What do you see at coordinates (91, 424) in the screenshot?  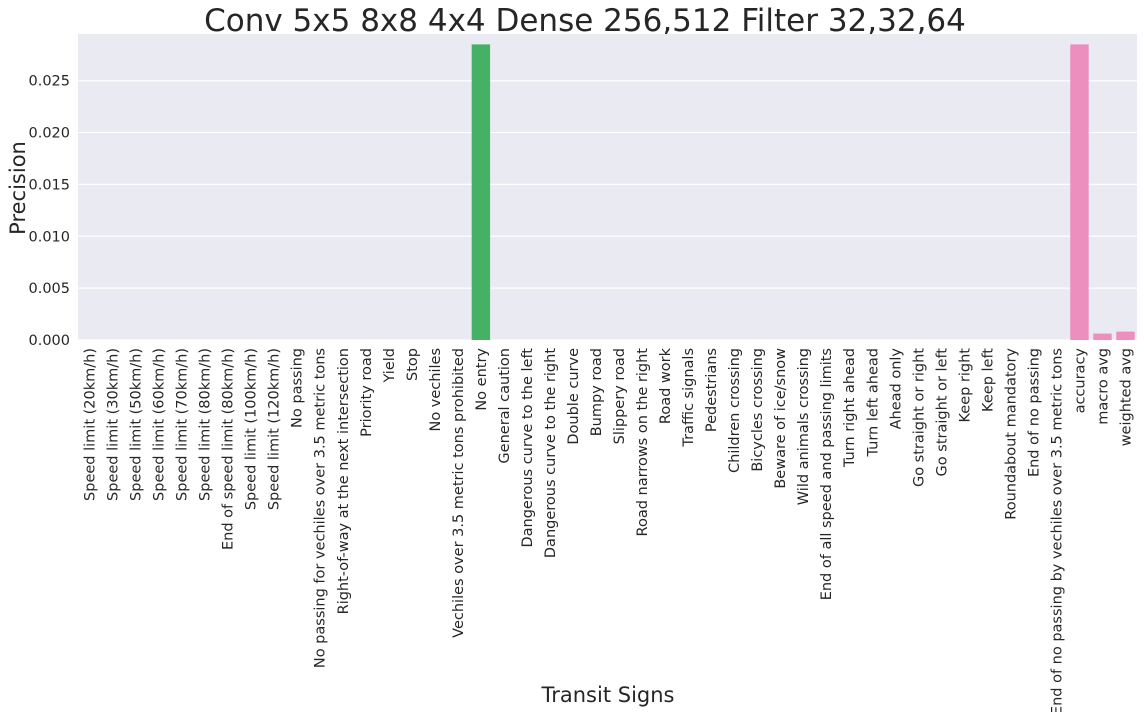 I see `x-tick-label: Speed limit (20km/h)` at bounding box center [91, 424].